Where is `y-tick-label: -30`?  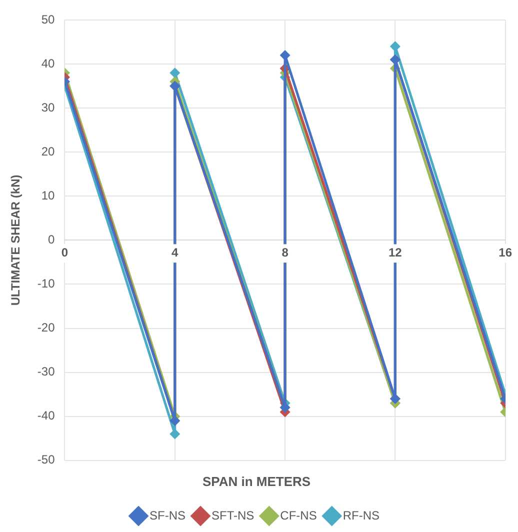 y-tick-label: -30 is located at coordinates (46, 371).